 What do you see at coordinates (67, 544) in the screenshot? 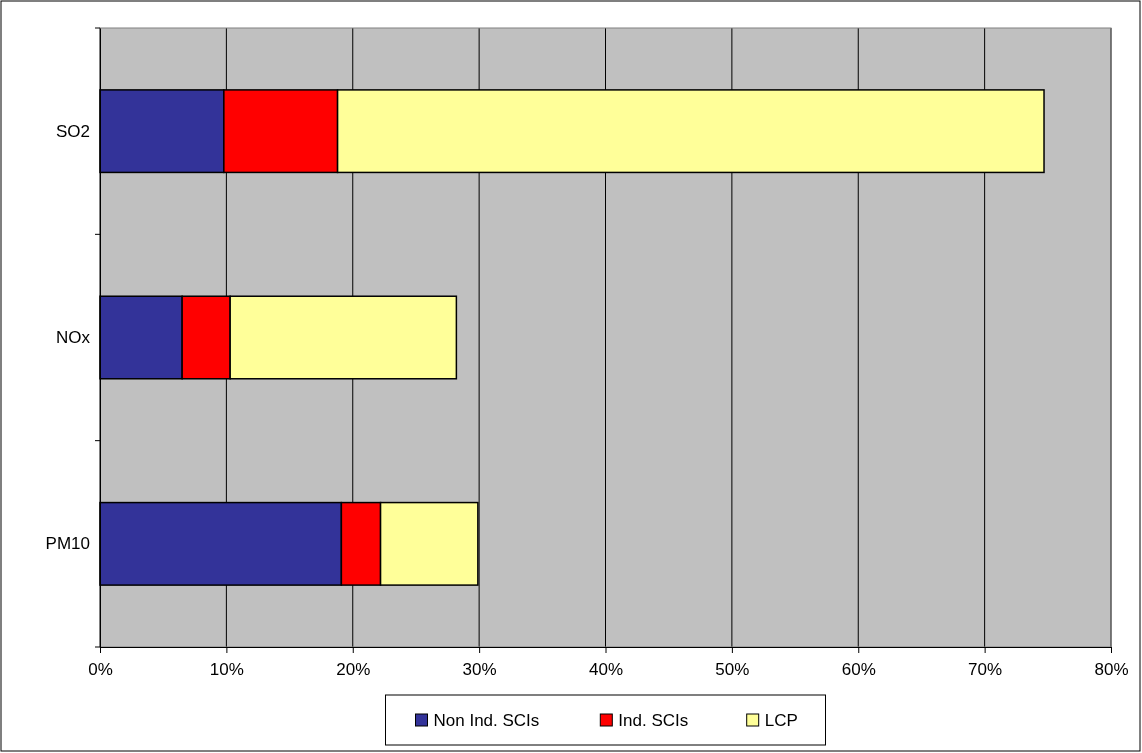
I see `y-tick-label: PM10` at bounding box center [67, 544].